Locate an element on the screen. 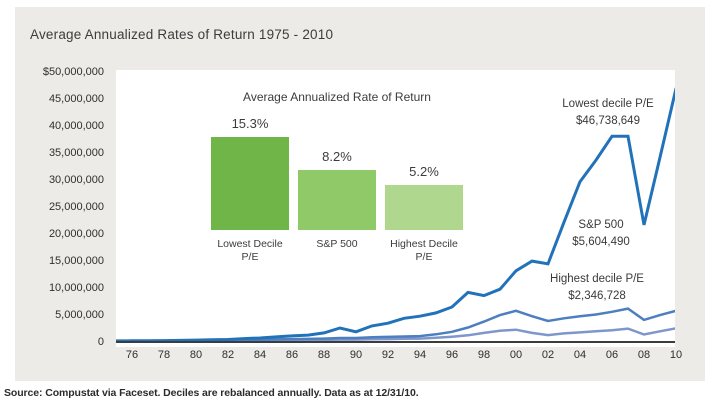 This screenshot has height=409, width=710. x-axis-tick-label: 04 is located at coordinates (580, 355).